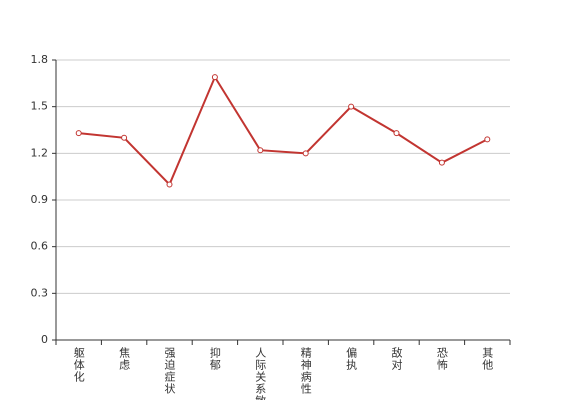  What do you see at coordinates (40, 59) in the screenshot?
I see `y-tick-label: 1.8` at bounding box center [40, 59].